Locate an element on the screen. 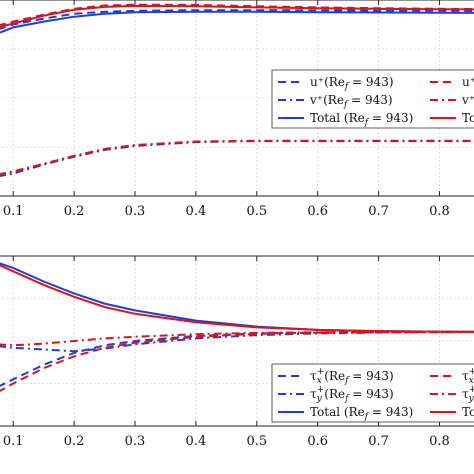 The height and width of the screenshot is (474, 474). legend-entry: τy+ is located at coordinates (468, 394).